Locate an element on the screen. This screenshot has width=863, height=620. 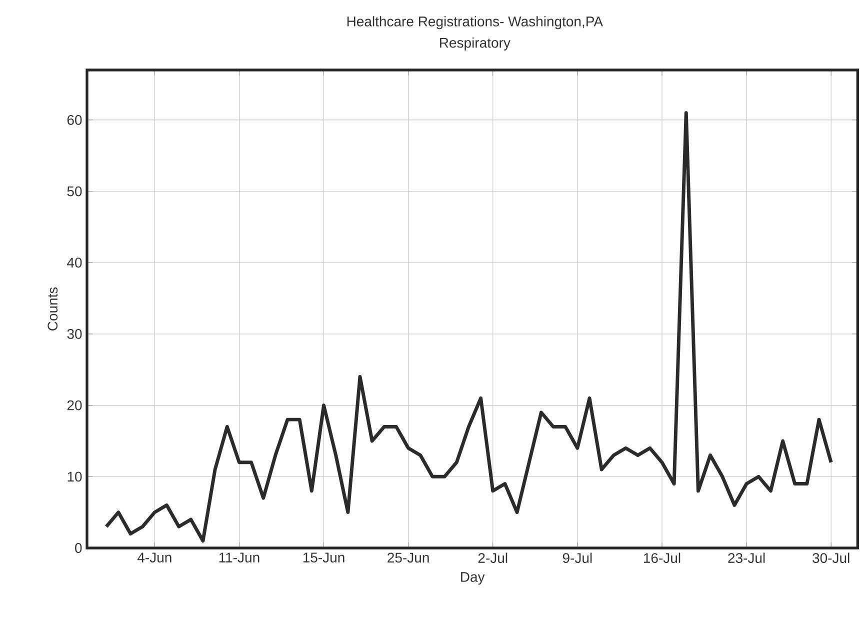
x-tick-label: 16-Jul is located at coordinates (662, 557).